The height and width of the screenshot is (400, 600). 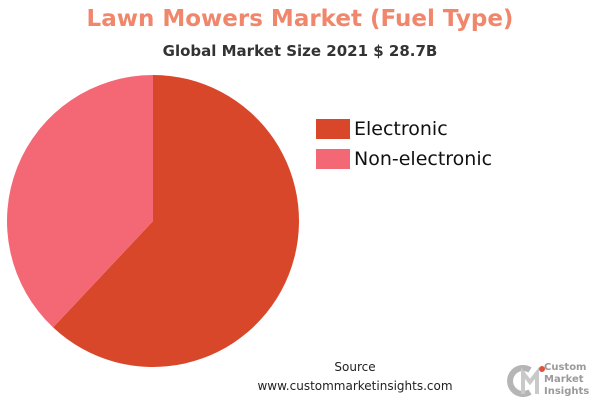 I want to click on chart-legend: Electronic Non-electronic, so click(x=404, y=146).